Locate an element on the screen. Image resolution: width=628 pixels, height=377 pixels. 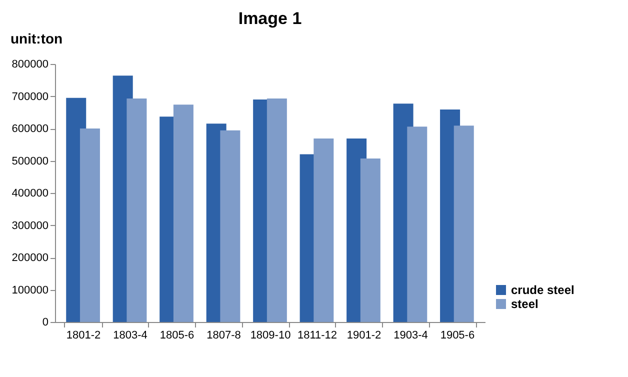
x-tick-label: 1801-2 is located at coordinates (83, 336).